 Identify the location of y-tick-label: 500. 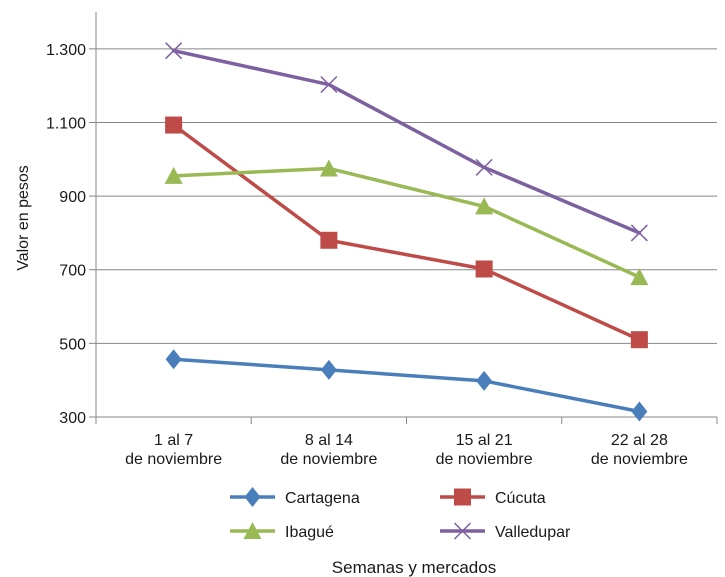
(72, 344).